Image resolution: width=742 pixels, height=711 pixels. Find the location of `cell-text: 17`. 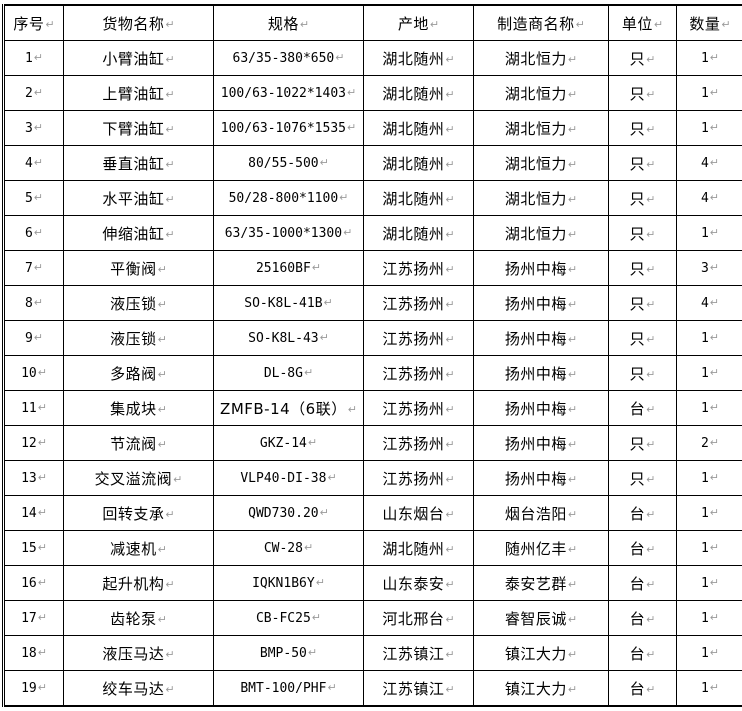

cell-text: 17 is located at coordinates (29, 618).